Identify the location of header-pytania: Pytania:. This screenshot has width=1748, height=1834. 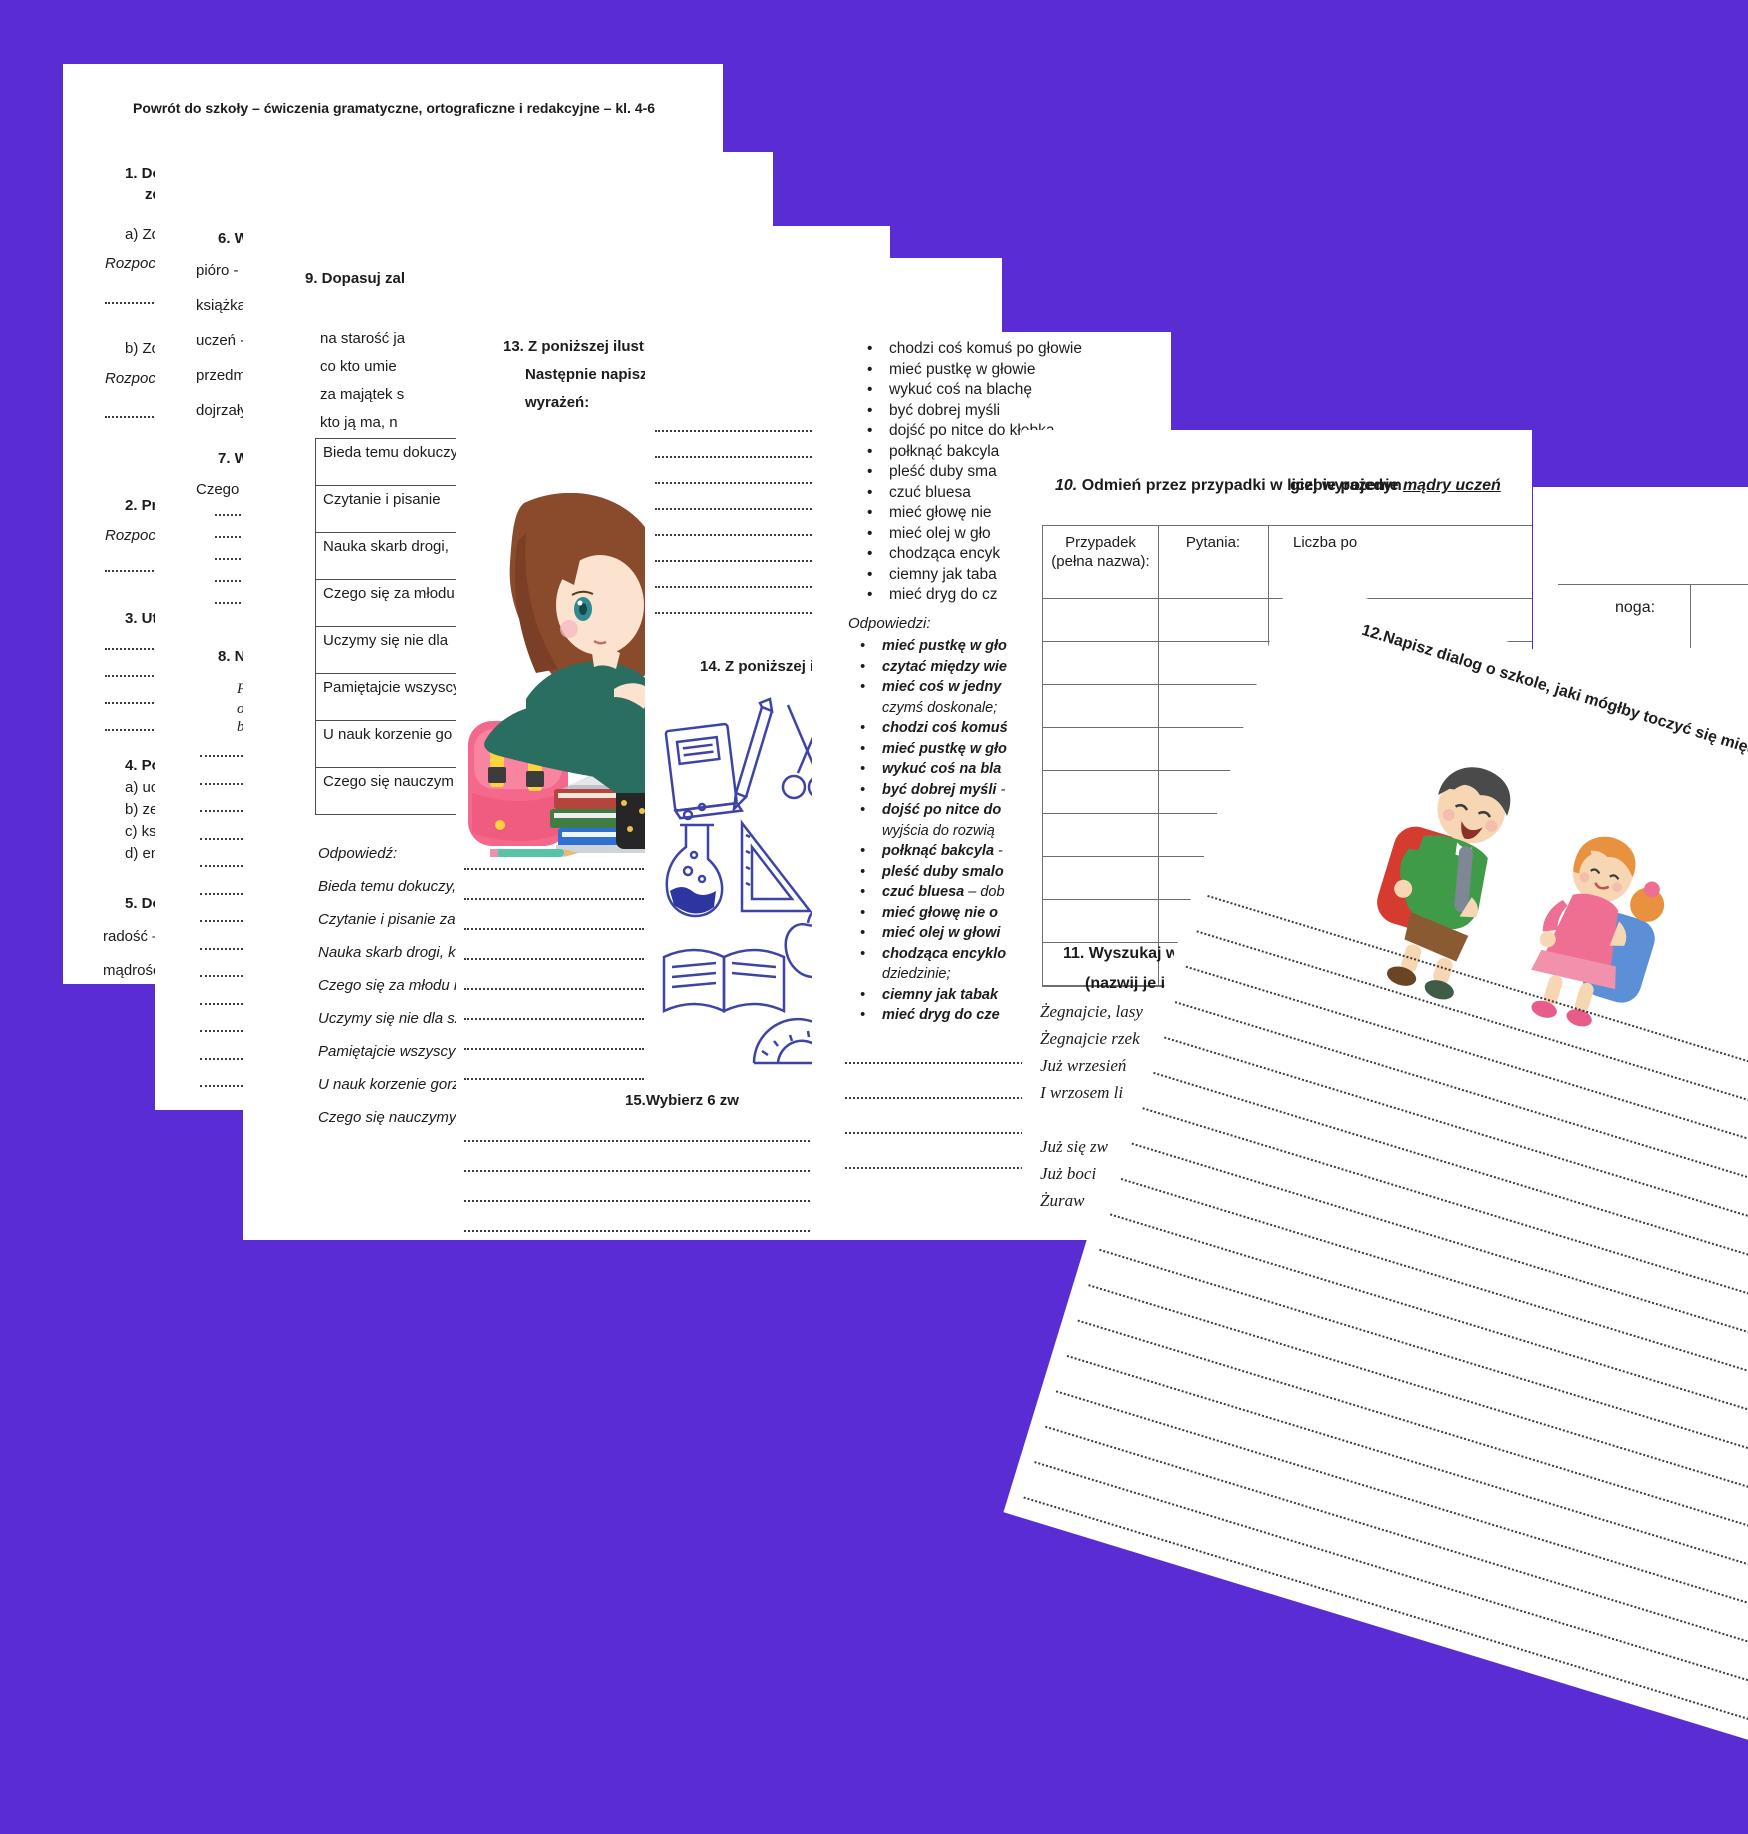
(1213, 542).